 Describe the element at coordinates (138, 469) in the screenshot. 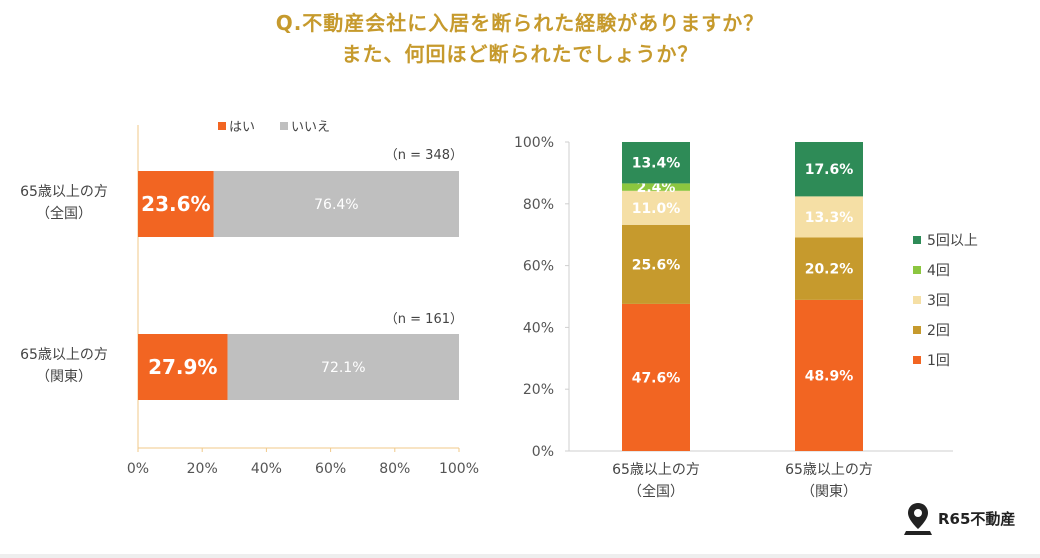

I see `x-tick-label: 0%` at that location.